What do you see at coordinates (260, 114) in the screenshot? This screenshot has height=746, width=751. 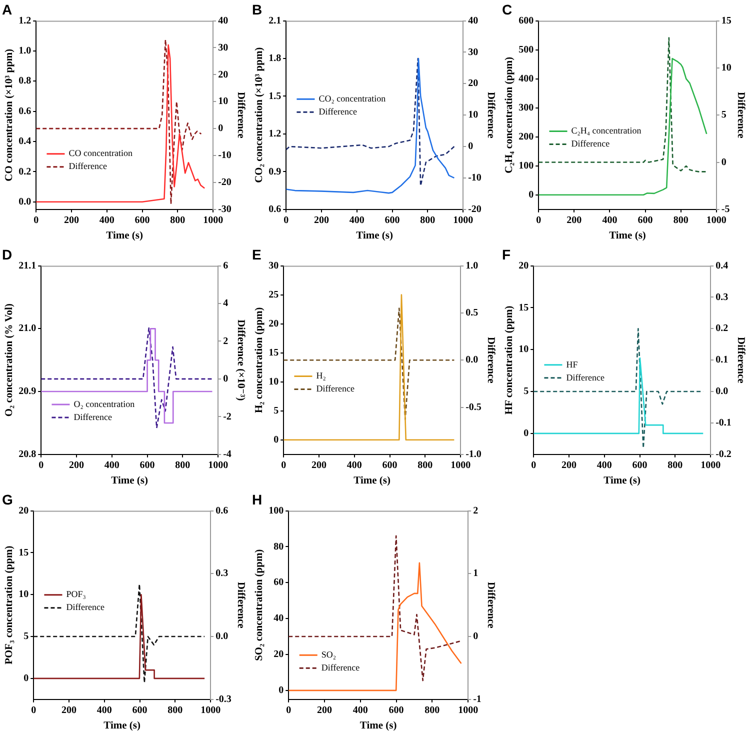 I see `y-axis-title: CO₂ concentration (×10³ ppm)` at bounding box center [260, 114].